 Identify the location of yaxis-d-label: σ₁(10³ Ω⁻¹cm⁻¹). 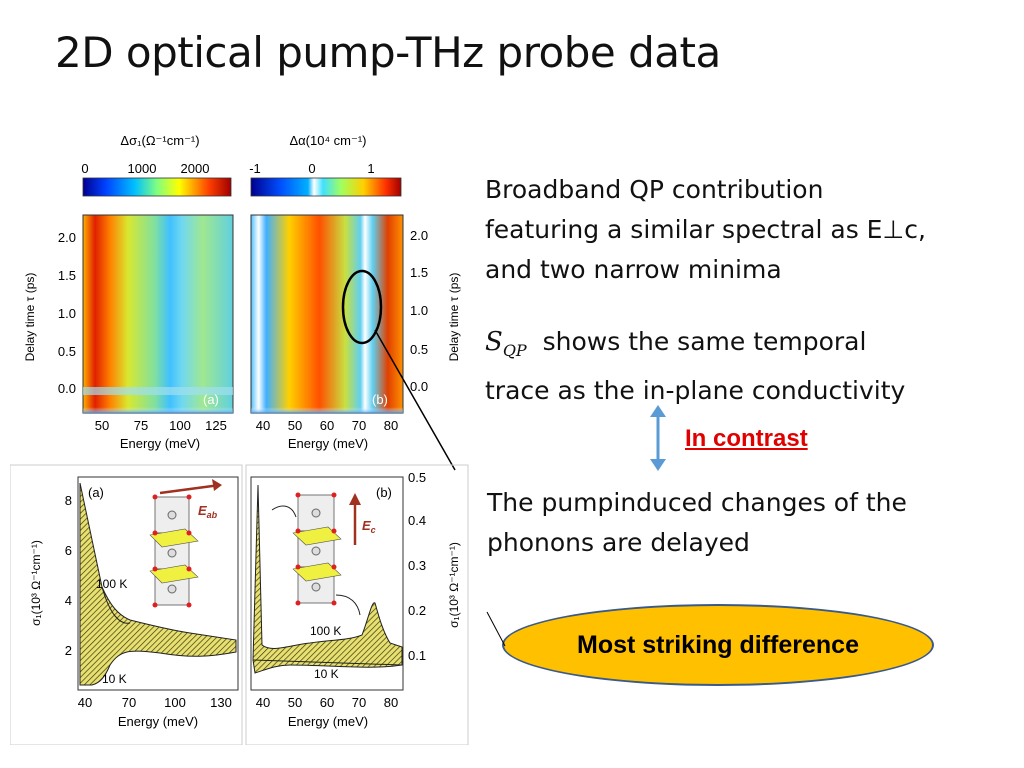
(454, 585).